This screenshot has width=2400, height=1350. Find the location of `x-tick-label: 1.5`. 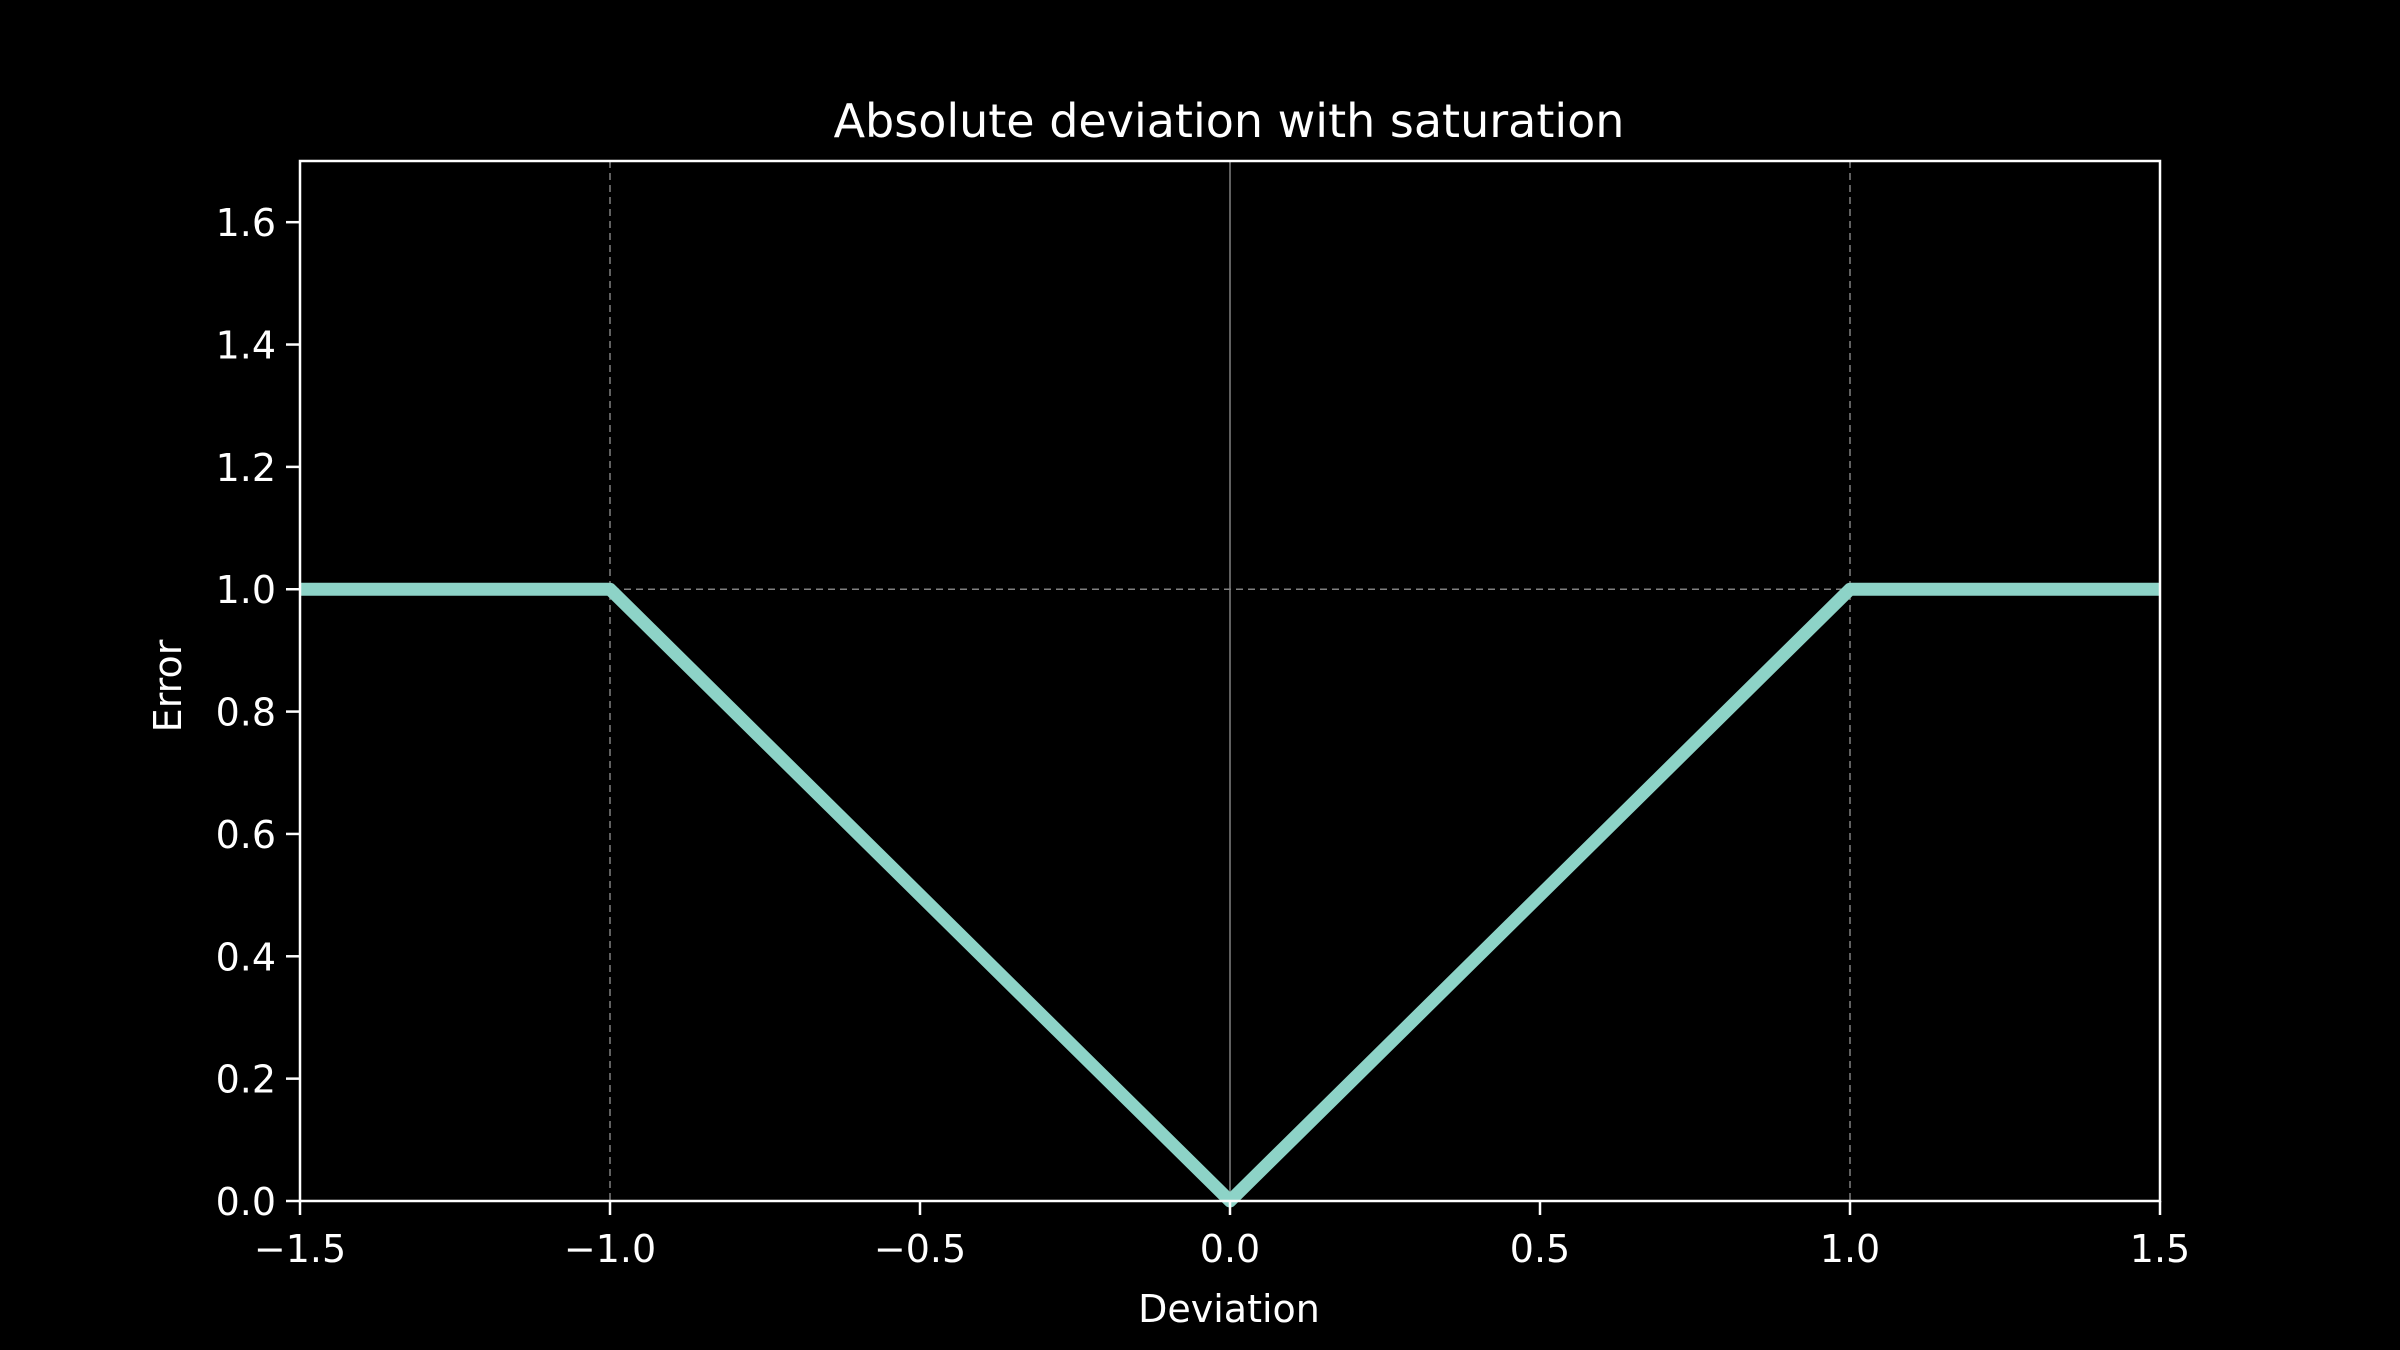

x-tick-label: 1.5 is located at coordinates (2160, 1249).